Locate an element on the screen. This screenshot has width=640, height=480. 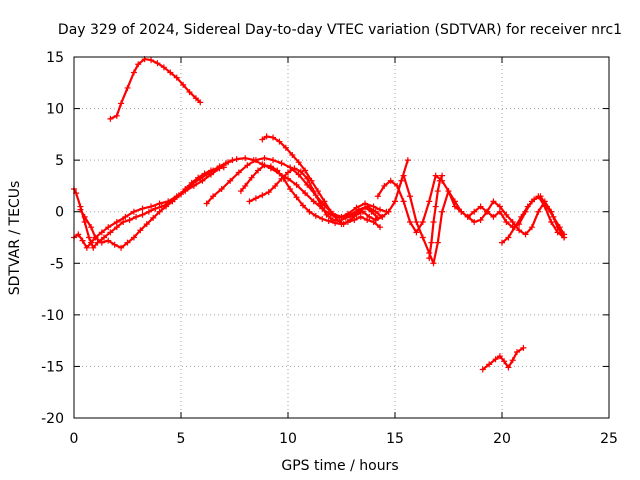
y-tick-label: -5 is located at coordinates (57, 264).